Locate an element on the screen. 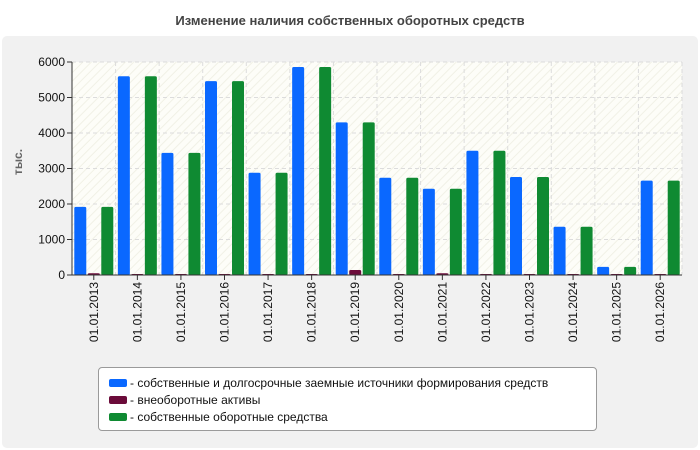 Image resolution: width=700 pixels, height=450 pixels. x-tick-label: 01.01.2020 is located at coordinates (399, 312).